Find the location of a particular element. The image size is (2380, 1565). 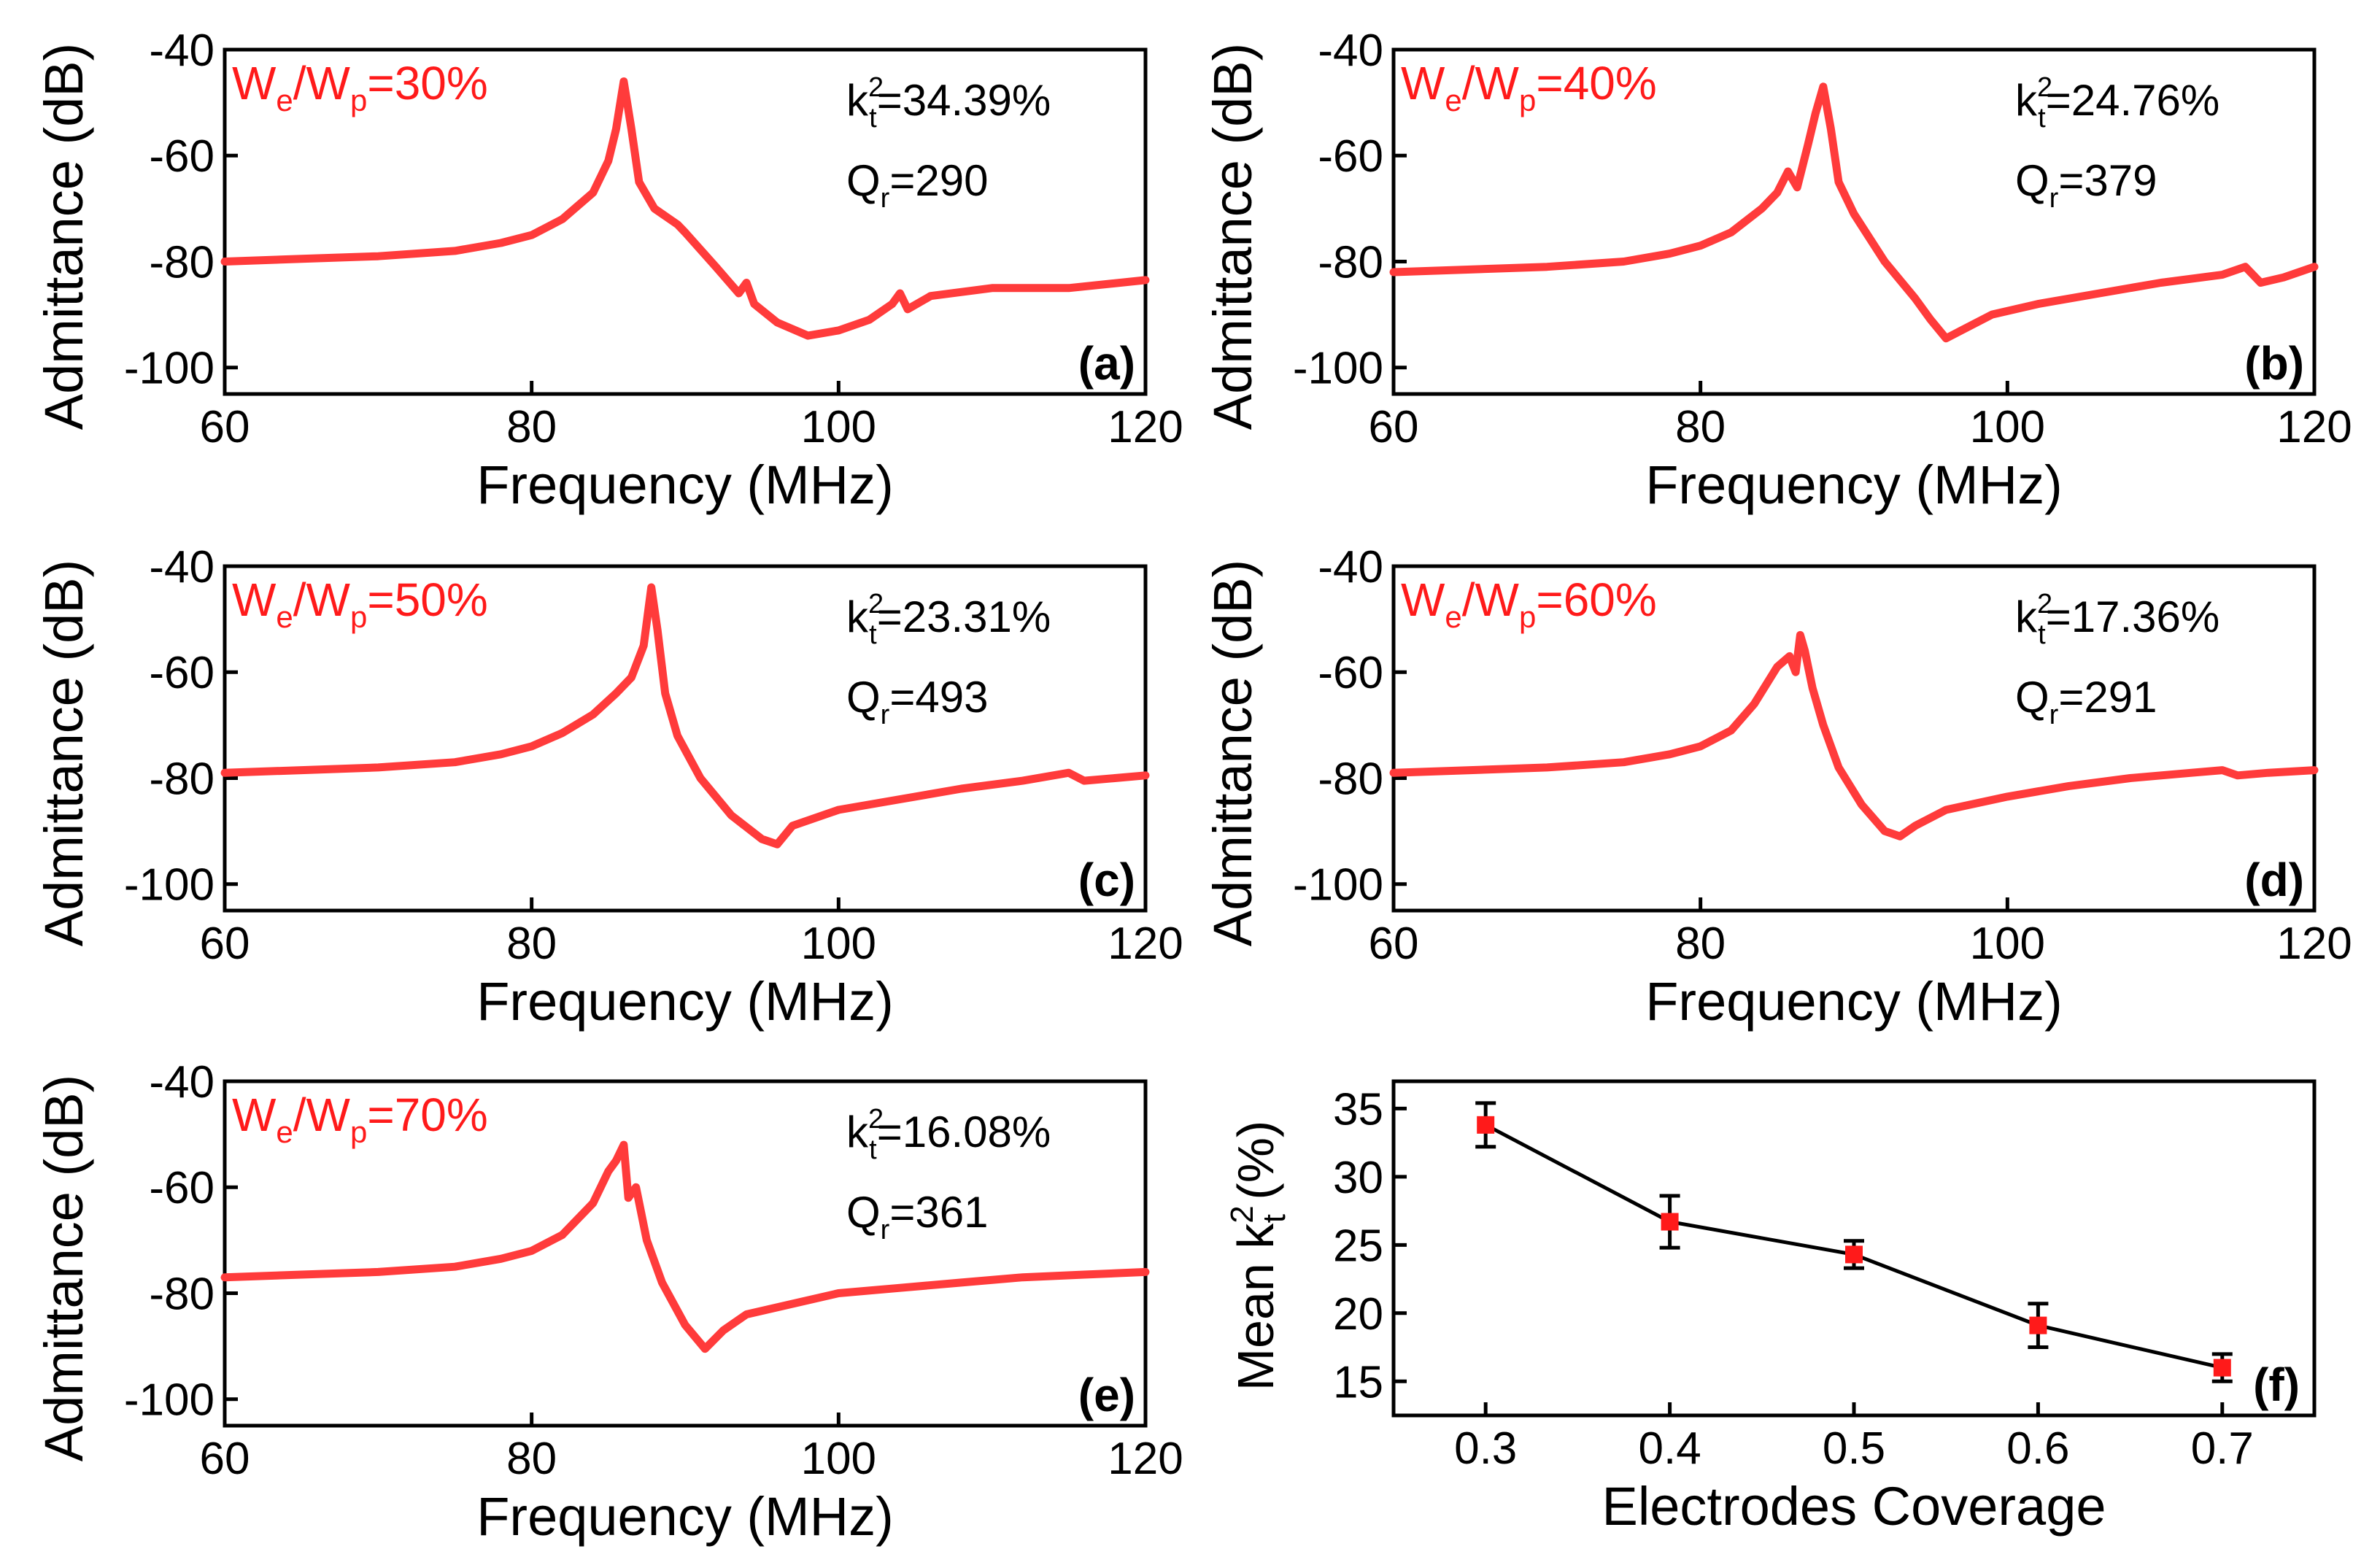

quality-factor-label: Qr=291 is located at coordinates (2086, 701).